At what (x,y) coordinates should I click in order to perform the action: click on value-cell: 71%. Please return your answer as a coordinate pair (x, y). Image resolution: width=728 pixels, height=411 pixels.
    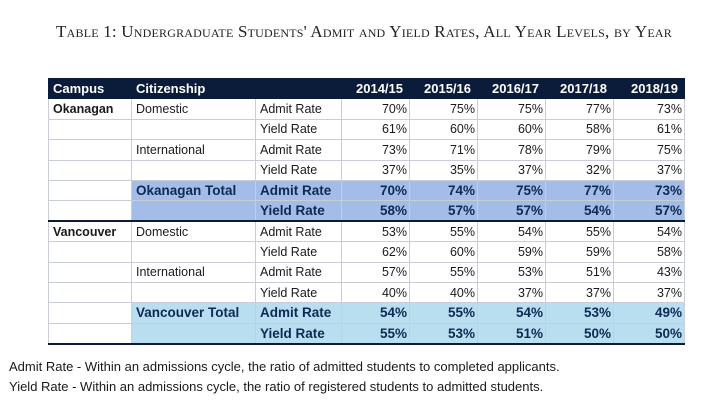
    Looking at the image, I should click on (443, 150).